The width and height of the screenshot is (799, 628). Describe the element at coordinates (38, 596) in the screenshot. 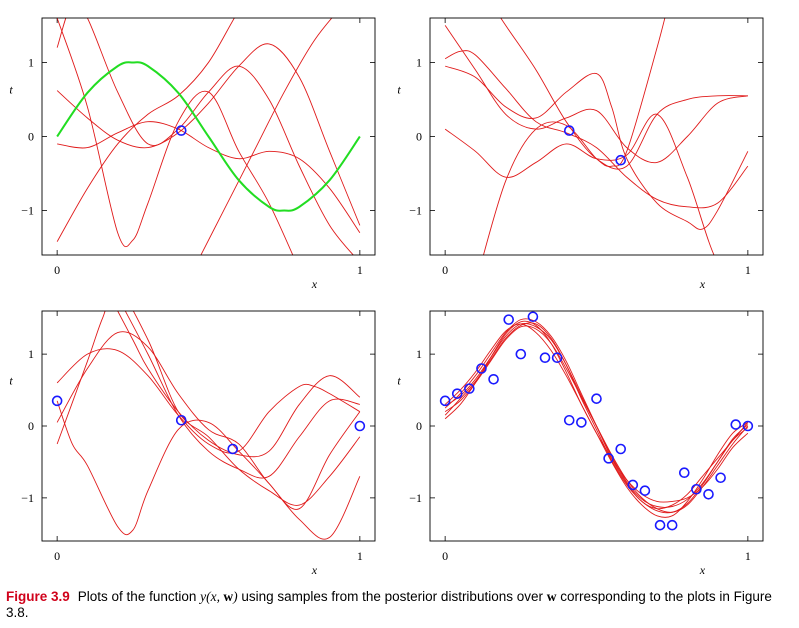

I see `figure-label: Figure 3.9` at that location.